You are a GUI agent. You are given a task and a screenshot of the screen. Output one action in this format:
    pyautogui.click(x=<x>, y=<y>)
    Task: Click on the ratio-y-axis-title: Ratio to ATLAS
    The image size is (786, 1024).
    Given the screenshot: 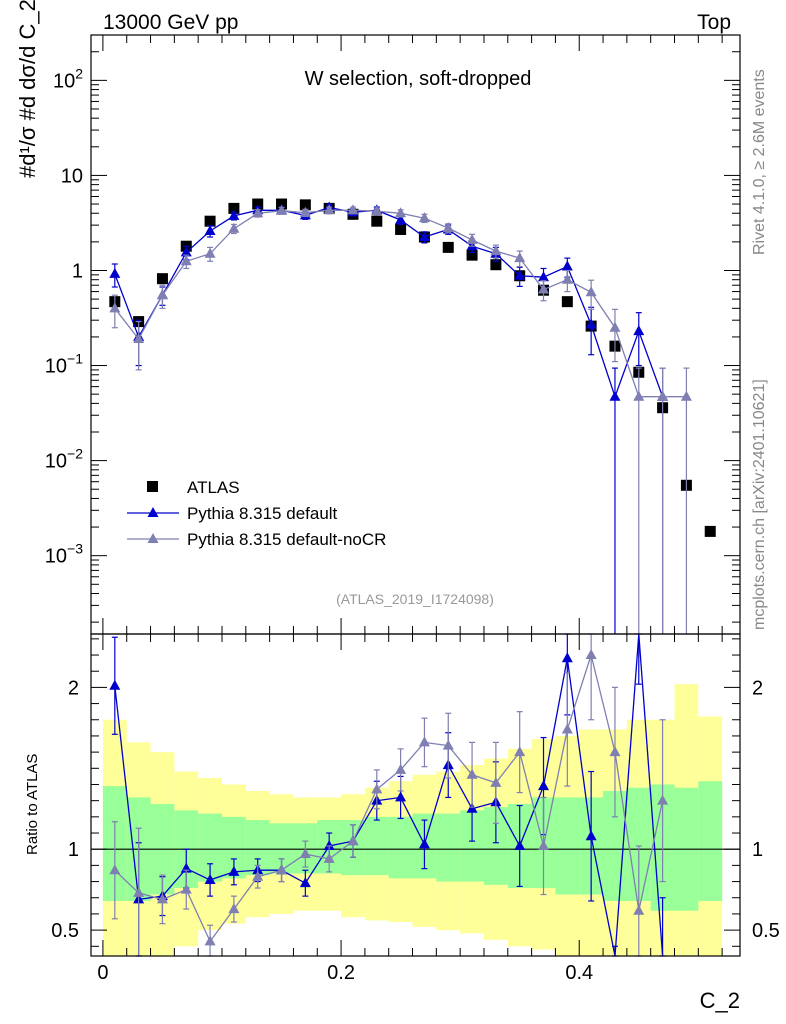 What is the action you would take?
    pyautogui.click(x=32, y=804)
    